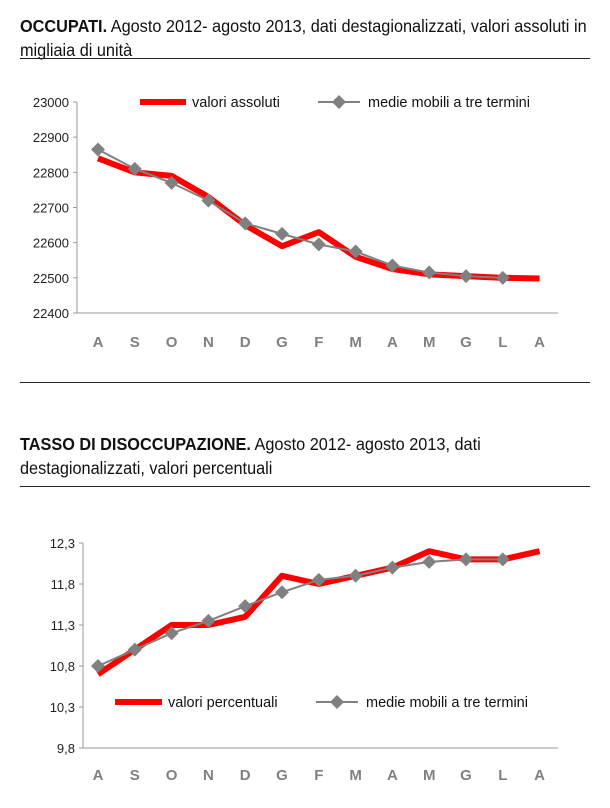  What do you see at coordinates (208, 342) in the screenshot?
I see `chart-1-x-tick-label: N` at bounding box center [208, 342].